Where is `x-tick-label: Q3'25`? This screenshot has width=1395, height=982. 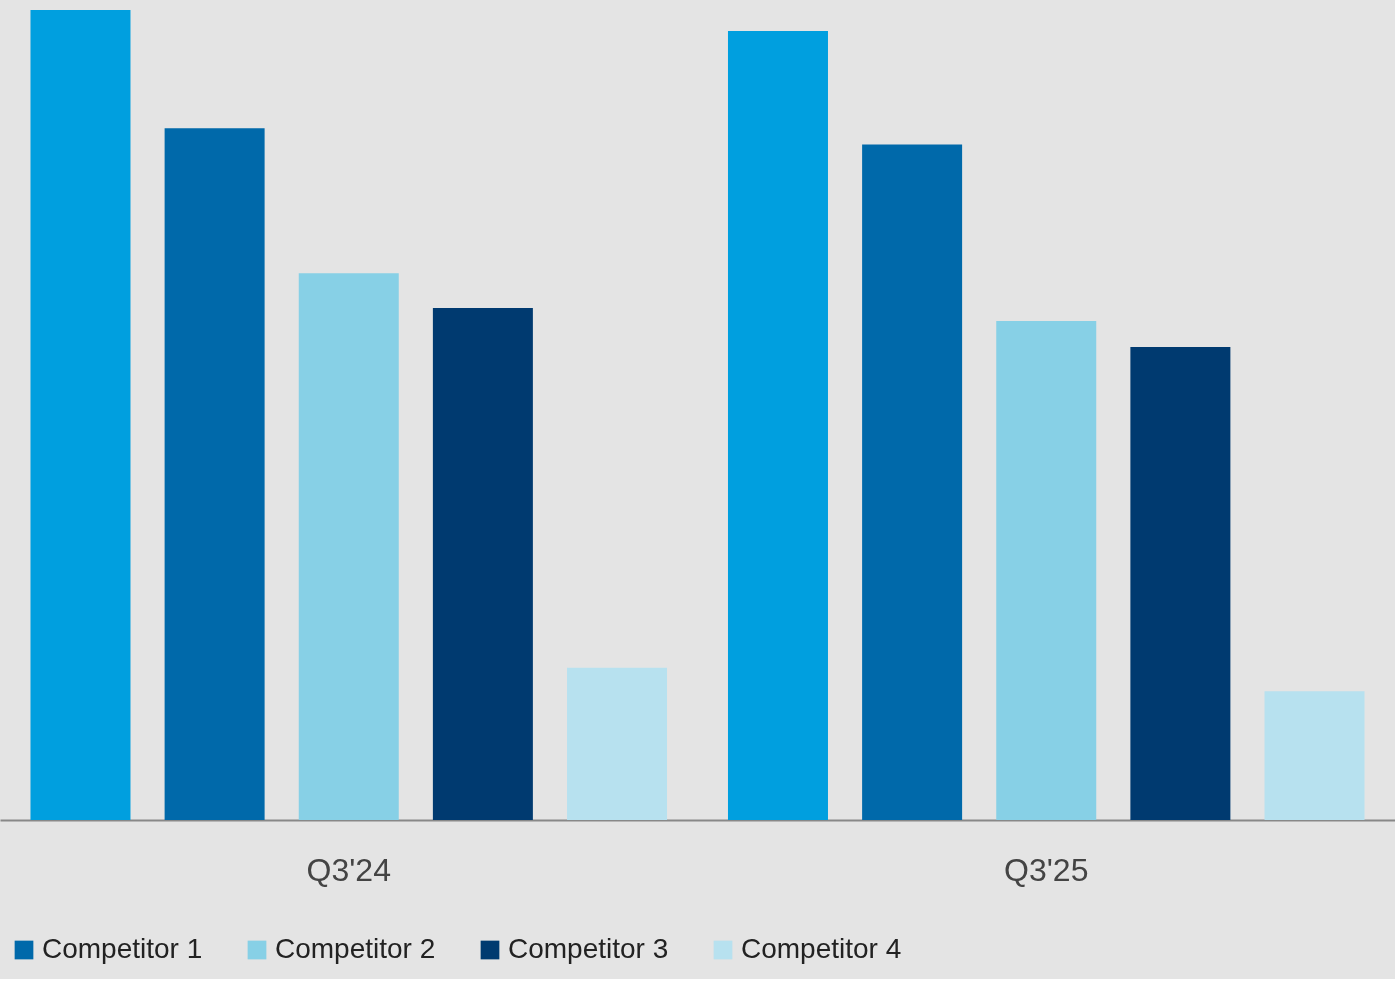 x-tick-label: Q3'25 is located at coordinates (1046, 869).